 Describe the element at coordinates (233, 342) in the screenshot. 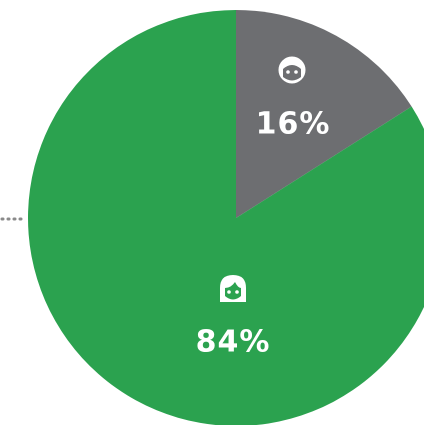

I see `value-label: 84%` at that location.